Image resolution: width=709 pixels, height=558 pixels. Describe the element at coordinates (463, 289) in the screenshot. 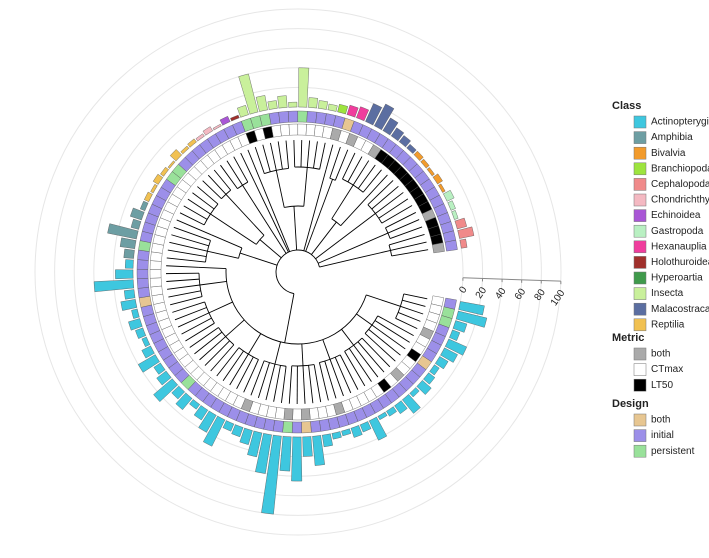

I see `r-tick-label: 0` at that location.